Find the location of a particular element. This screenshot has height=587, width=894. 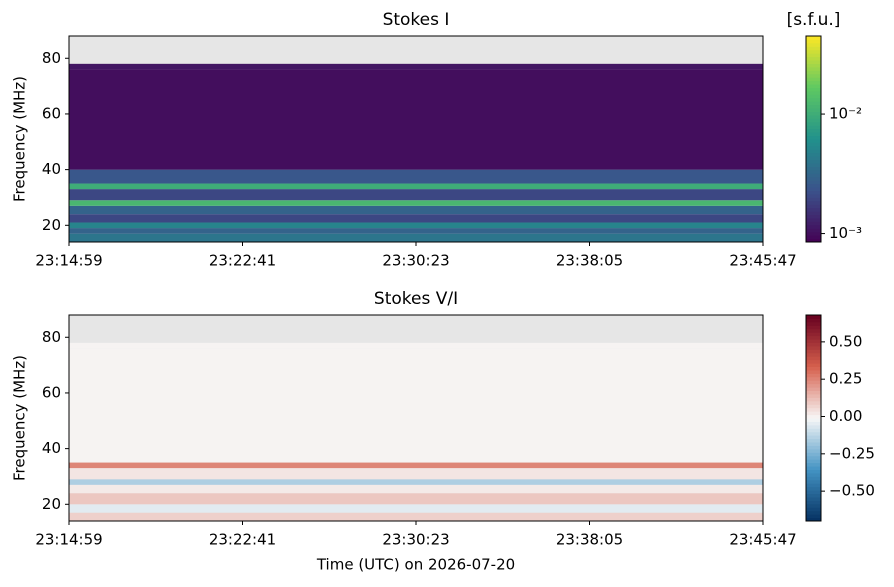

colorbar-tick-label: 0.25 is located at coordinates (845, 379).